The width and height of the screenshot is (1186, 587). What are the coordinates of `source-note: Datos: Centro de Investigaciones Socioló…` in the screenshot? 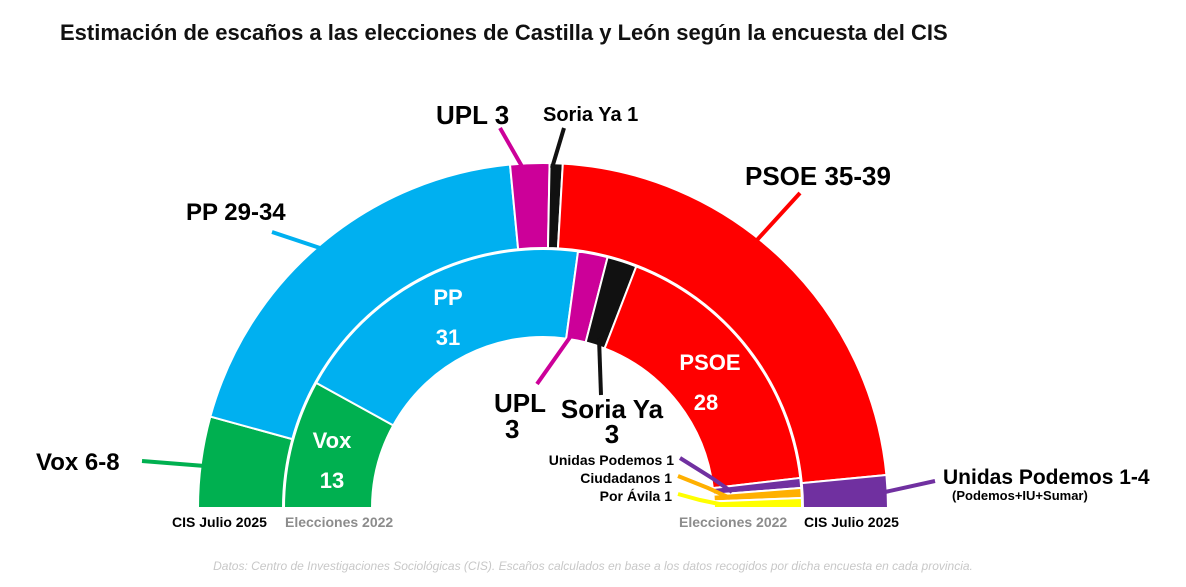 It's located at (593, 566).